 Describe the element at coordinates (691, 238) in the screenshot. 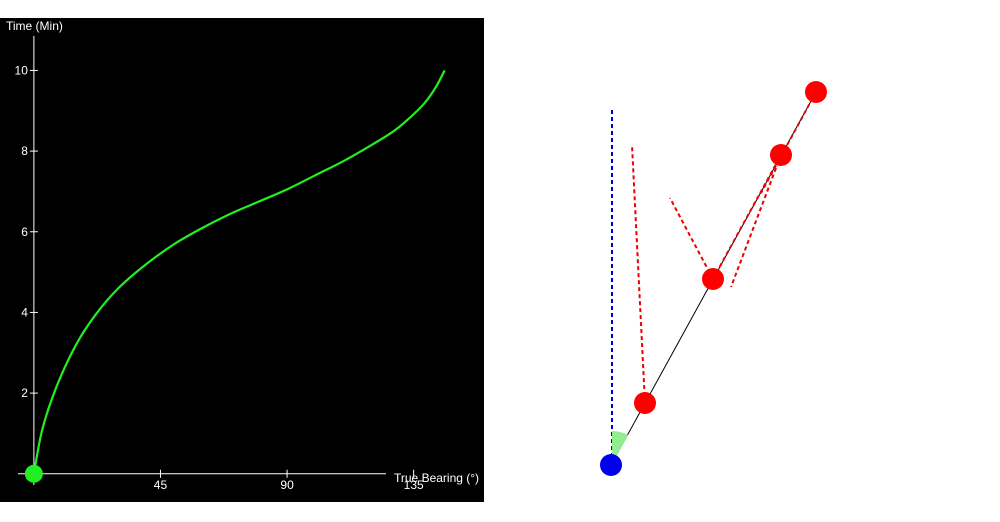

I see `bearing-line-2a` at that location.